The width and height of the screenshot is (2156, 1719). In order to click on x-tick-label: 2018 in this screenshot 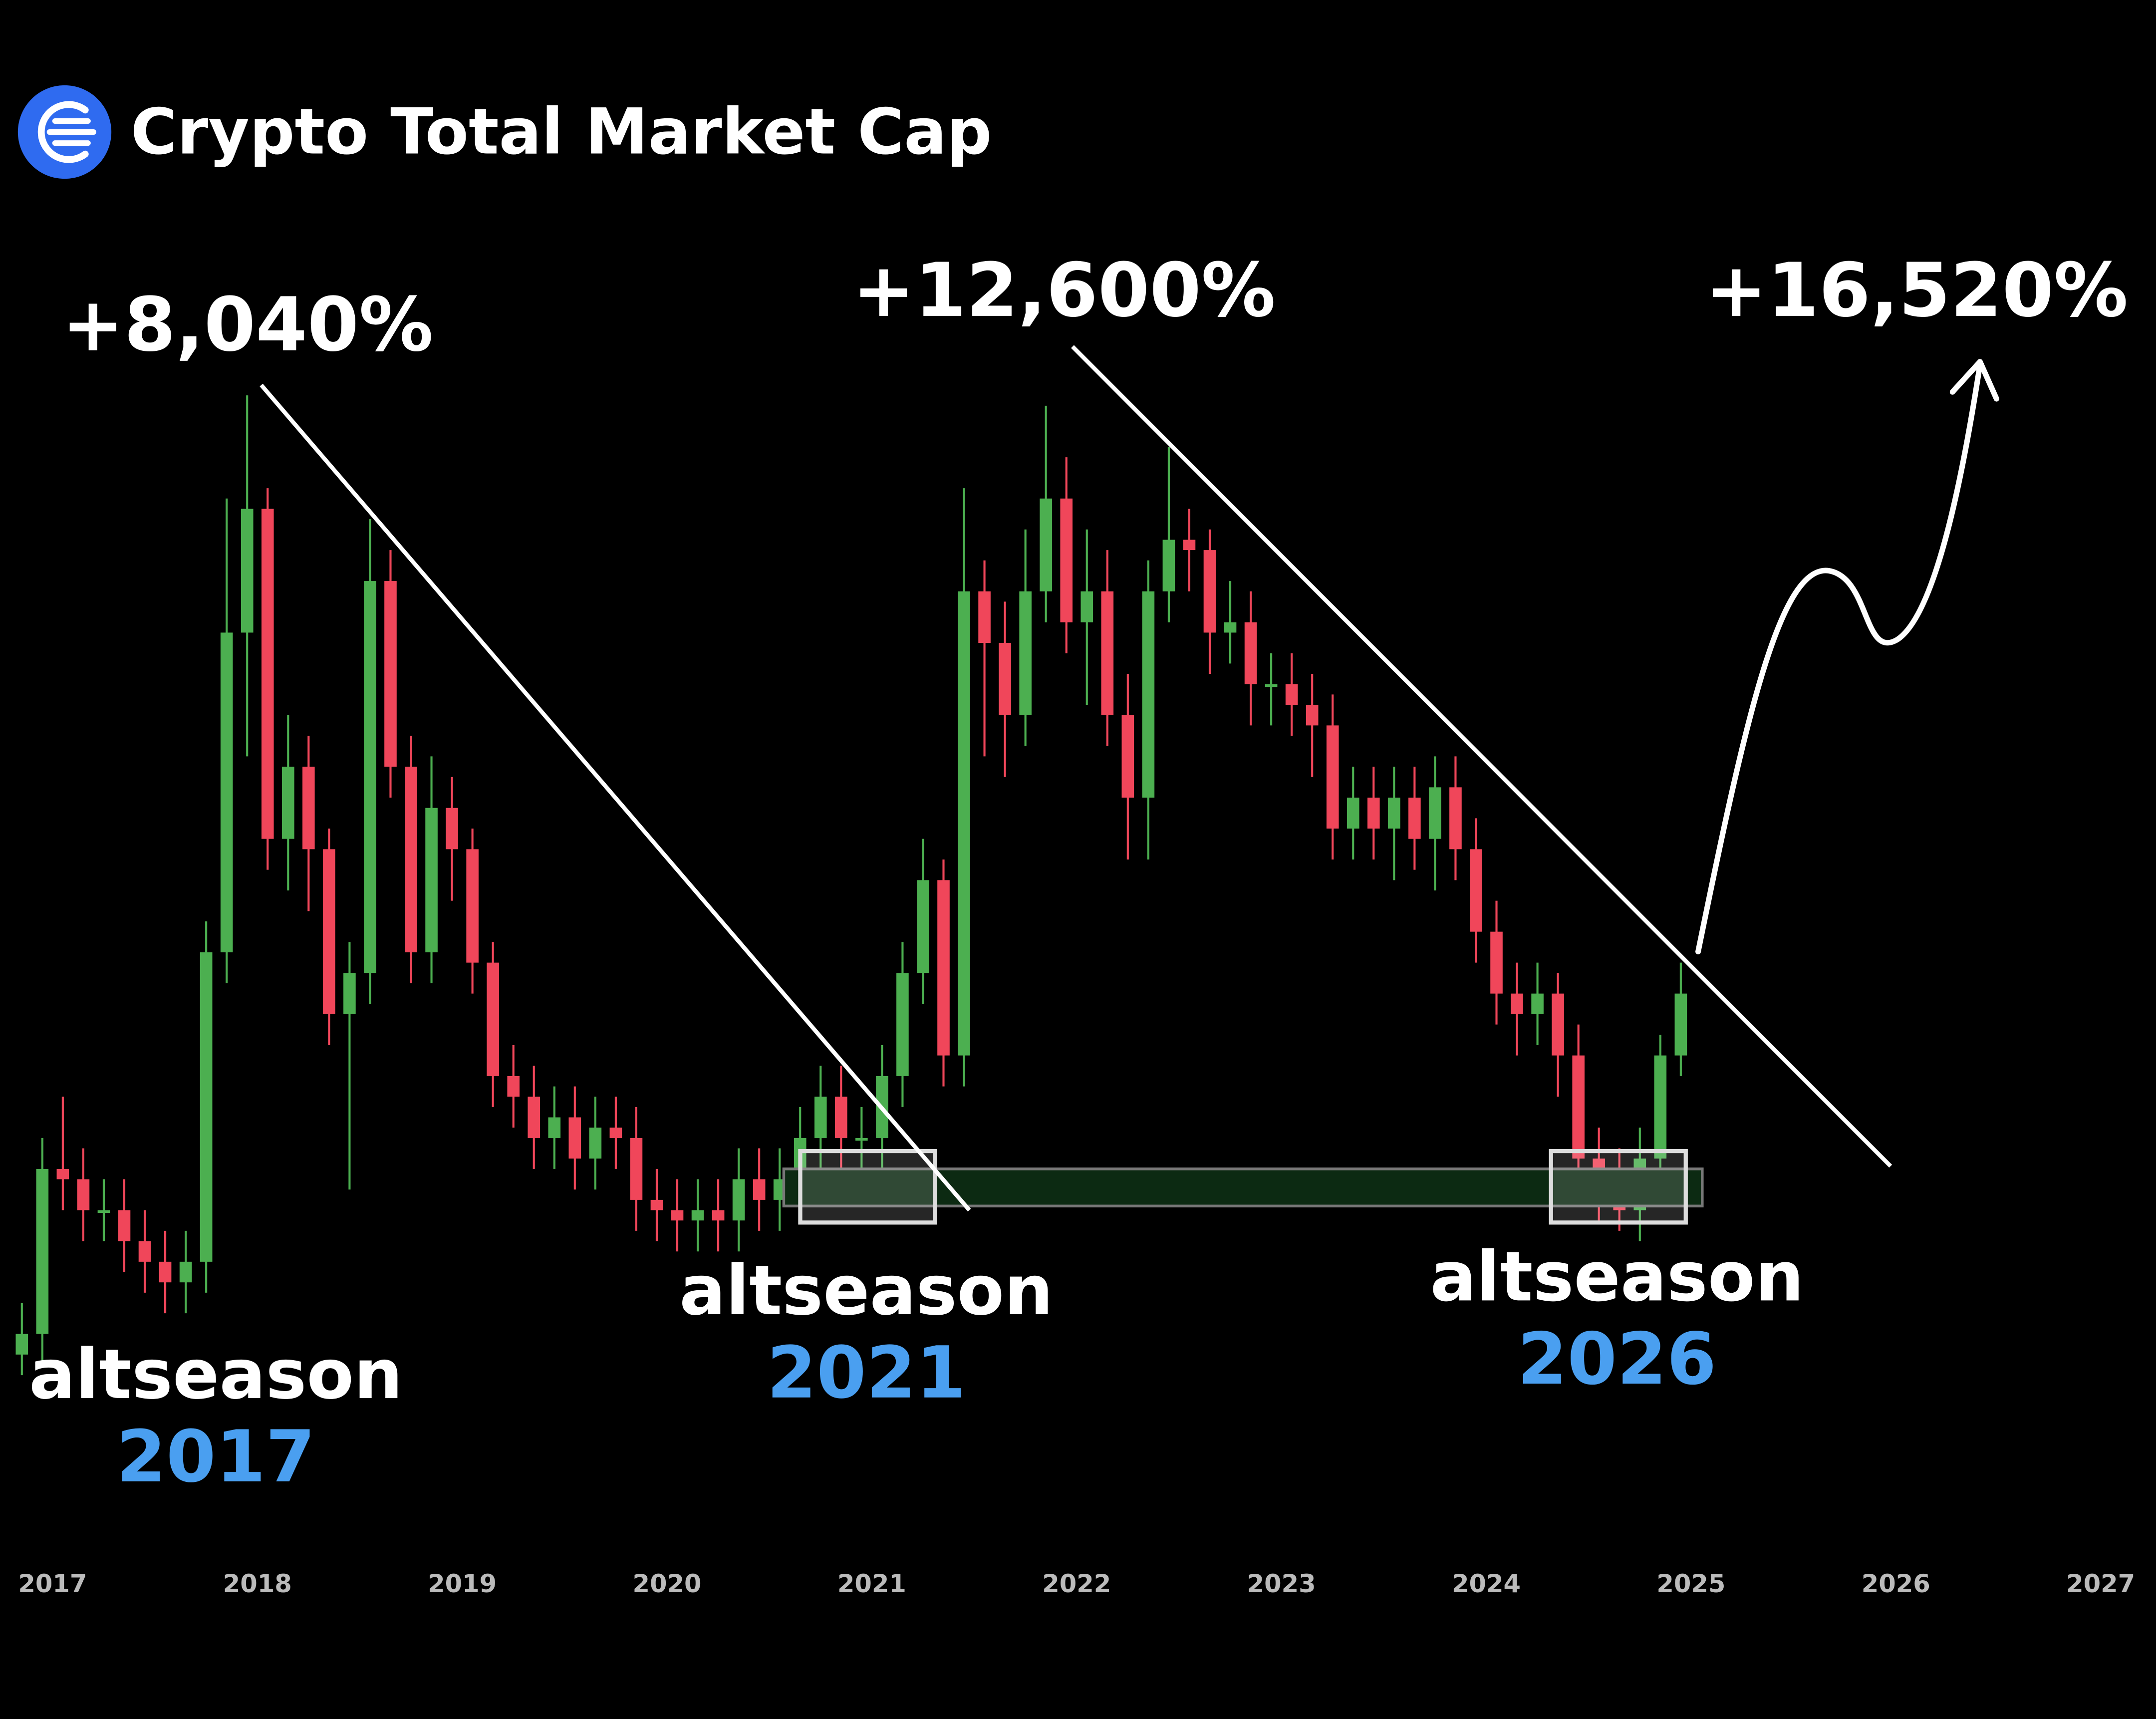, I will do `click(257, 1583)`.